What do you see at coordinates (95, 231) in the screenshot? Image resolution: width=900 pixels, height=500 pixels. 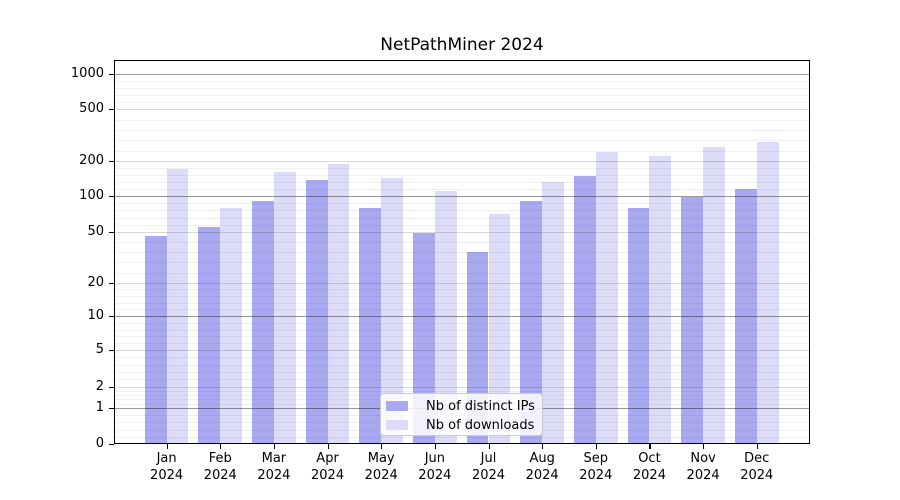 I see `y-tick-label: 50` at bounding box center [95, 231].